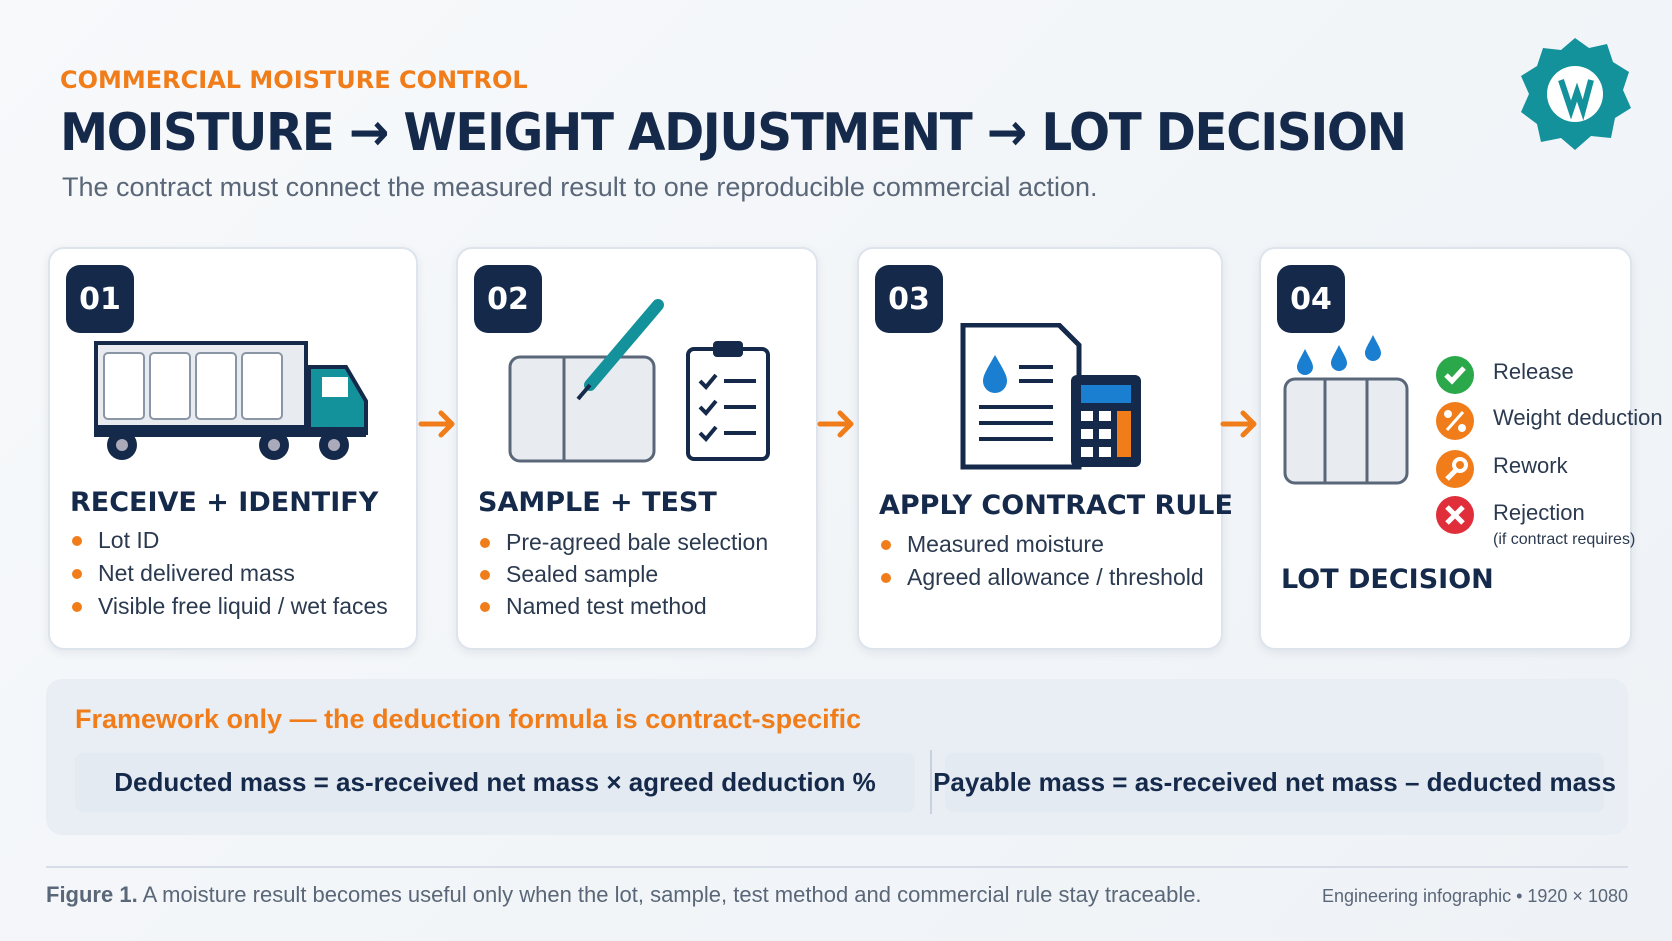 The width and height of the screenshot is (1672, 941). What do you see at coordinates (294, 80) in the screenshot?
I see `kicker: COMMERCIAL MOISTURE CONTROL` at bounding box center [294, 80].